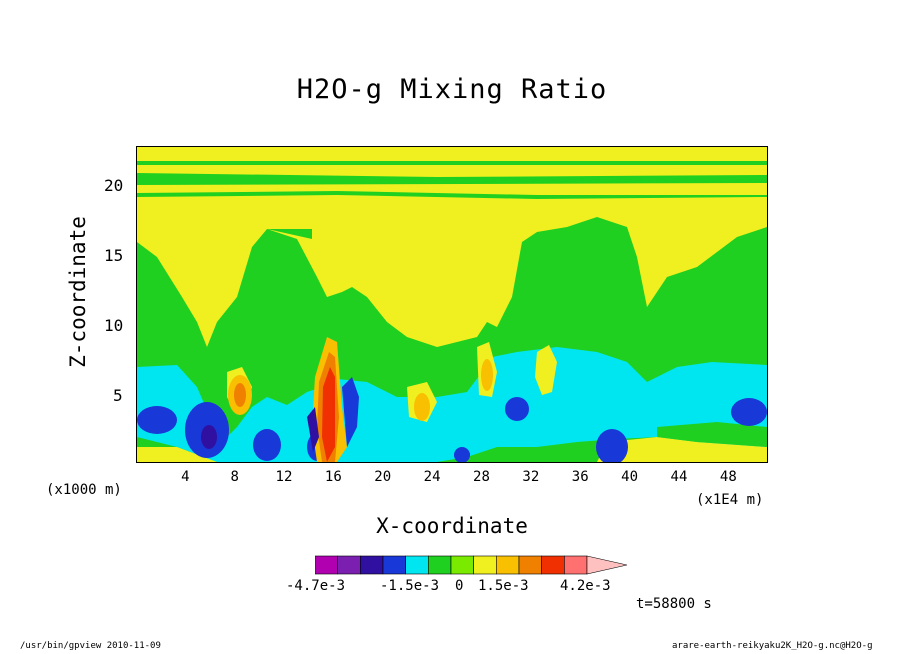  Describe the element at coordinates (481, 477) in the screenshot. I see `x-tick-label: 28` at that location.